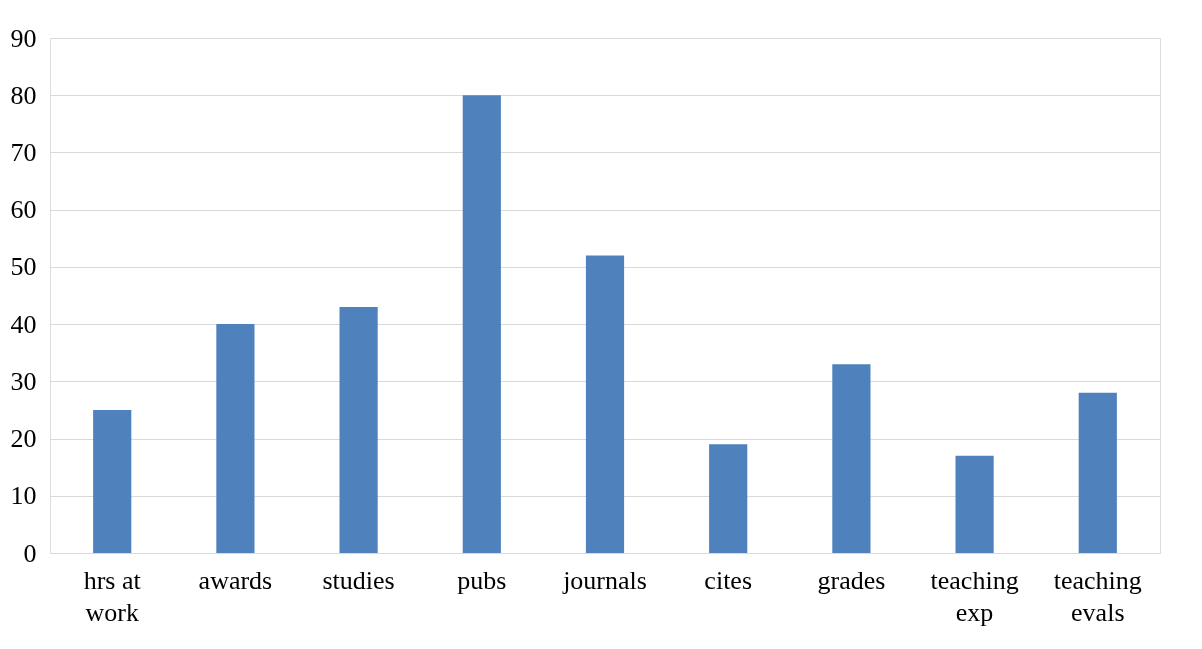 The width and height of the screenshot is (1202, 649). What do you see at coordinates (851, 580) in the screenshot?
I see `x-tick-label: grades` at bounding box center [851, 580].